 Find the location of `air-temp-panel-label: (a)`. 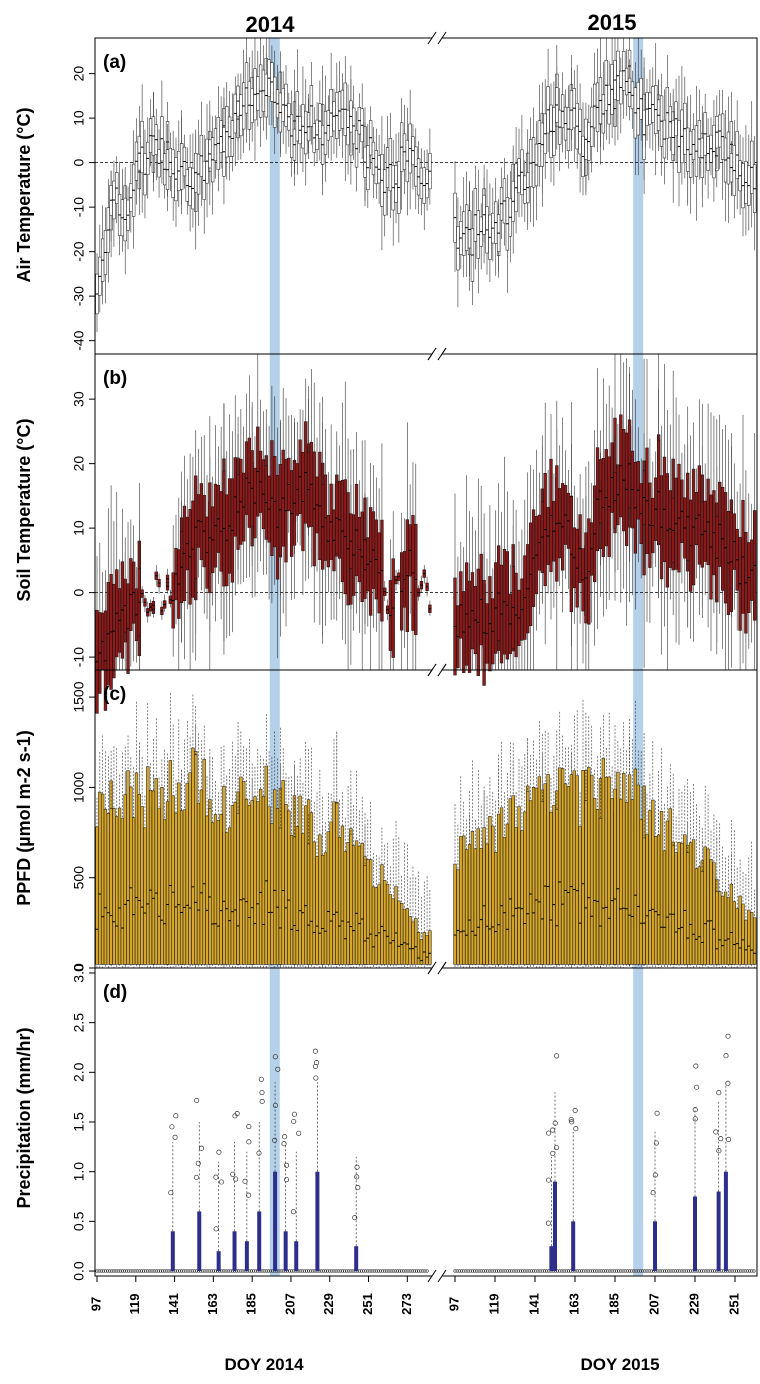

air-temp-panel-label: (a) is located at coordinates (114, 62).